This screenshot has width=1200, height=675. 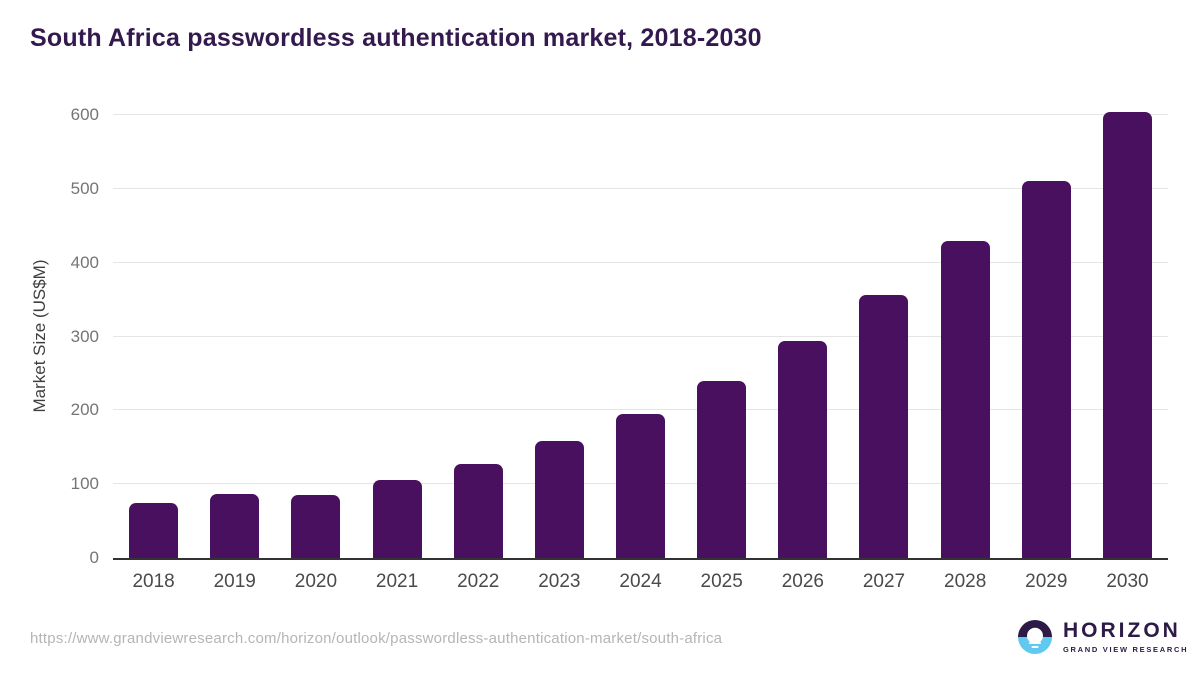 I want to click on bar-column-2020, so click(x=315, y=336).